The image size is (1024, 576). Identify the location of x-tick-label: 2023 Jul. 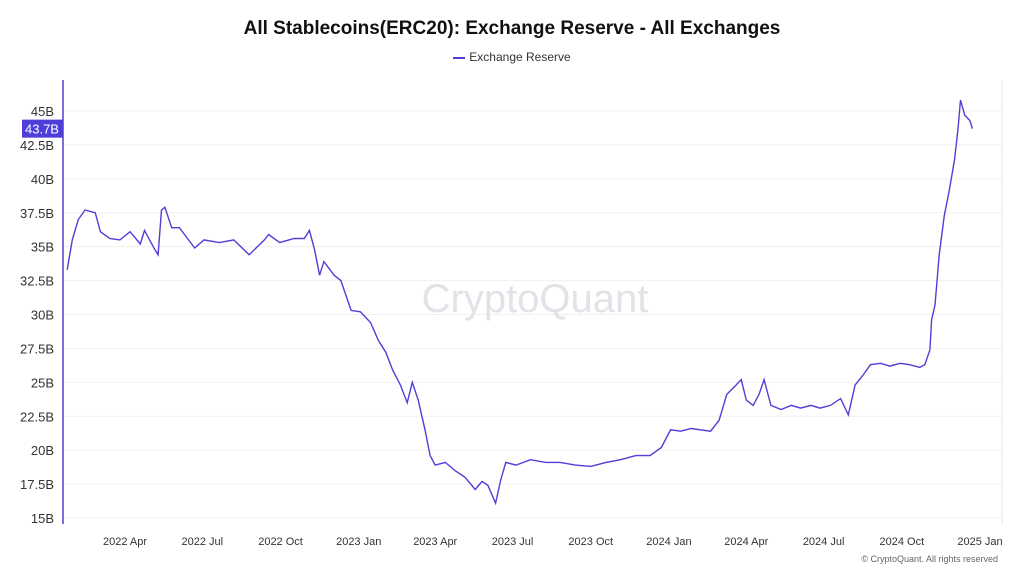
(513, 542).